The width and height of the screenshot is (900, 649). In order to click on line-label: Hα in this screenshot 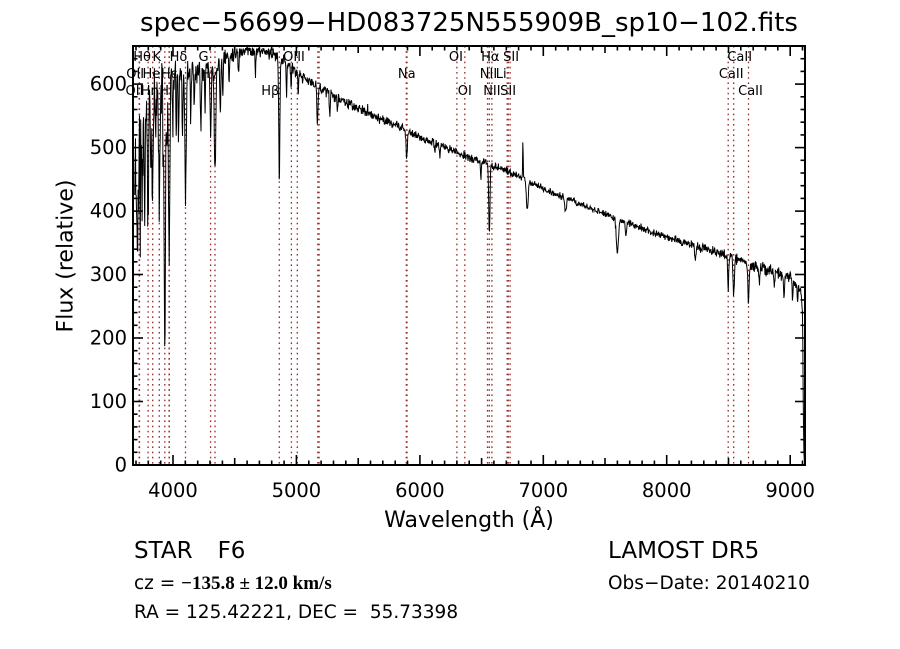, I will do `click(490, 57)`.